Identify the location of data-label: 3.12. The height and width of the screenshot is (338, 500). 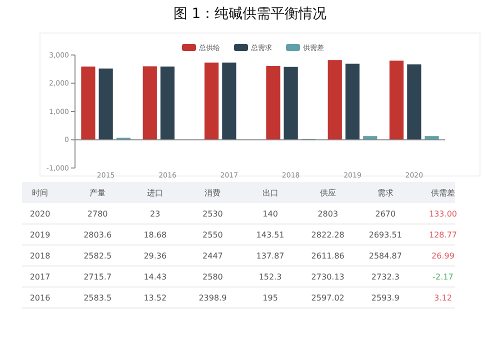
(443, 297).